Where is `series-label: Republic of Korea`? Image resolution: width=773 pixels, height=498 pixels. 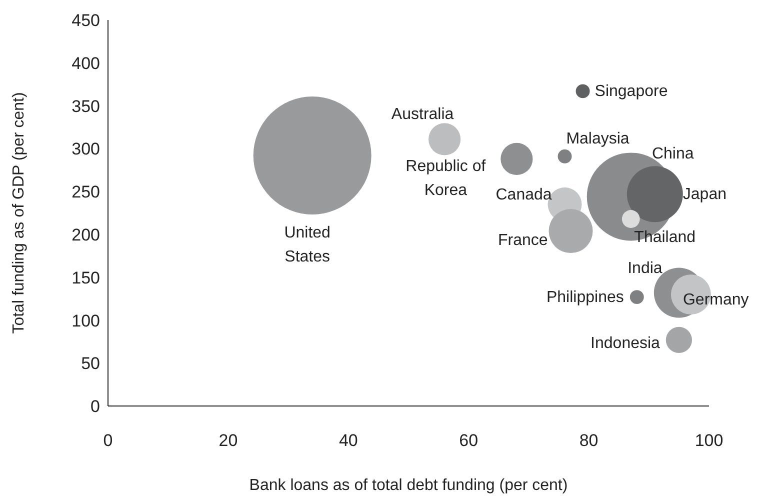
series-label: Republic of Korea is located at coordinates (446, 177).